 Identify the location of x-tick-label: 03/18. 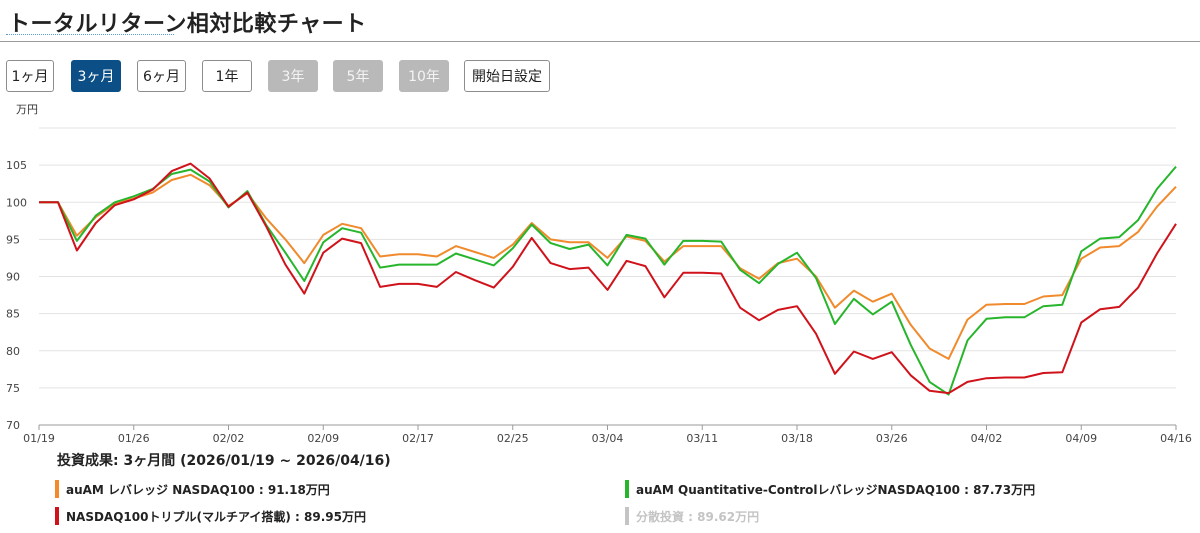
(797, 438).